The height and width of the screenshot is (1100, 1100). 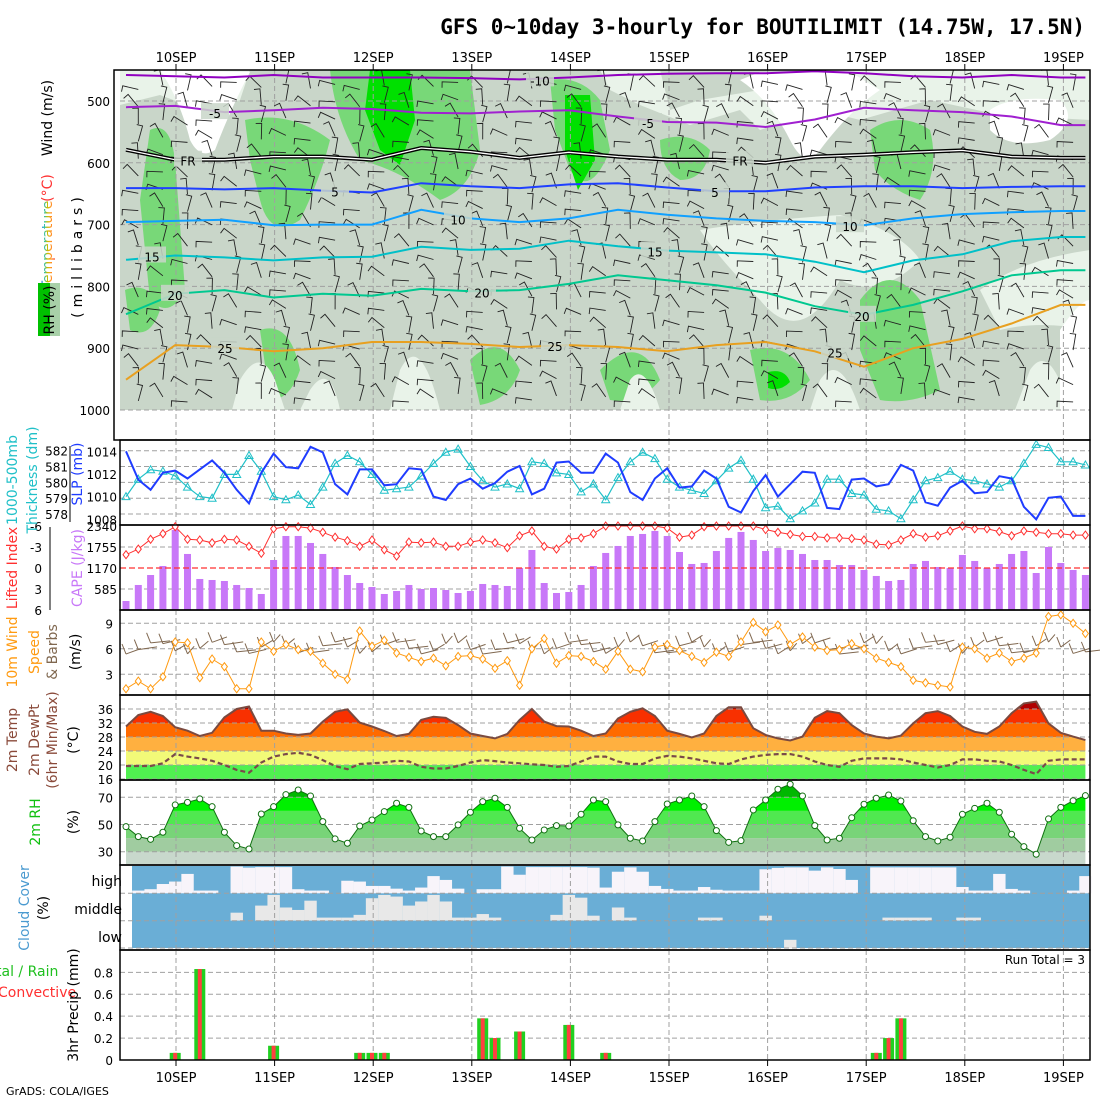 What do you see at coordinates (76, 652) in the screenshot?
I see `wind-units-label: (m/s)` at bounding box center [76, 652].